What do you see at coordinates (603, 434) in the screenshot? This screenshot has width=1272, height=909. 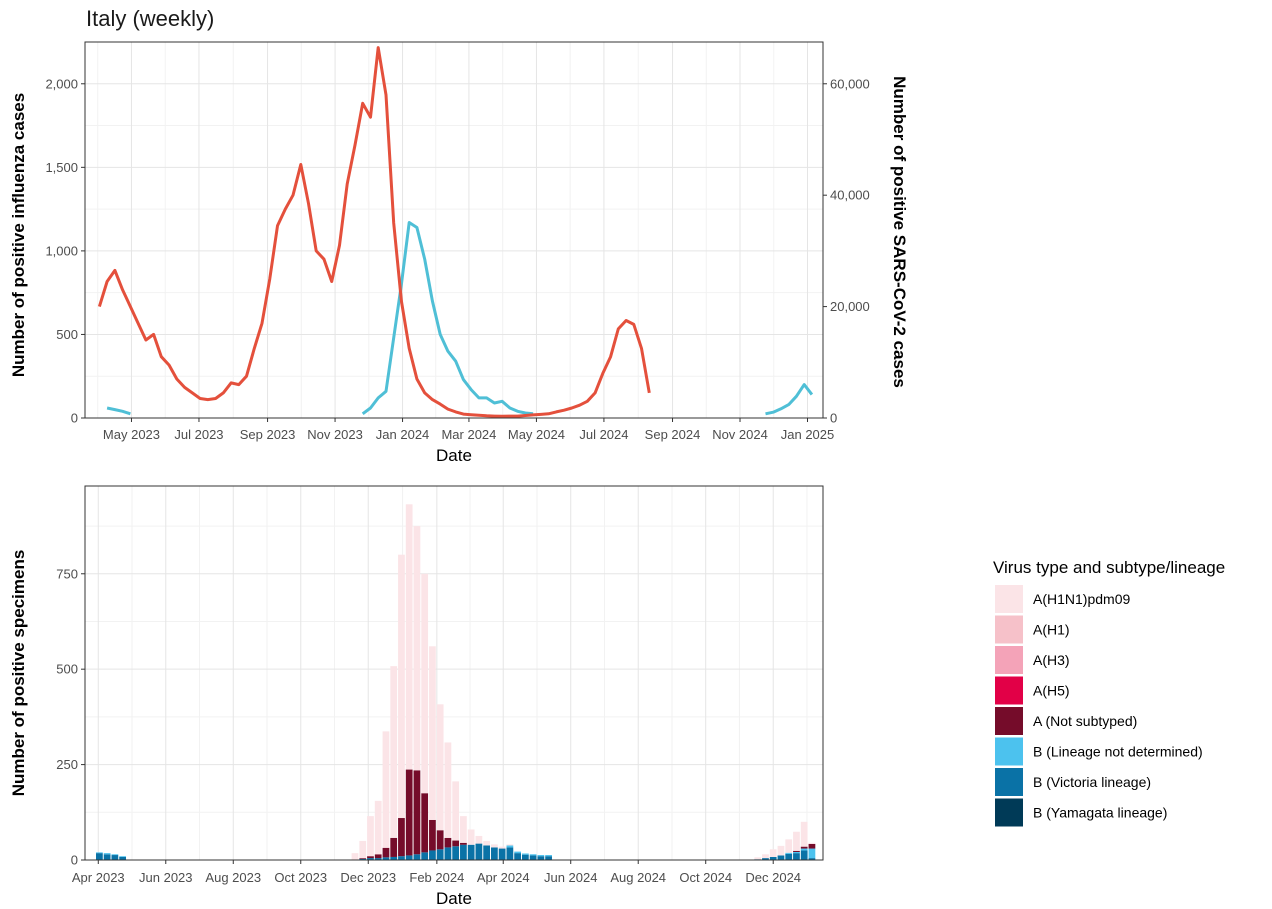 I see `x-tick-label: Jul 2024` at bounding box center [603, 434].